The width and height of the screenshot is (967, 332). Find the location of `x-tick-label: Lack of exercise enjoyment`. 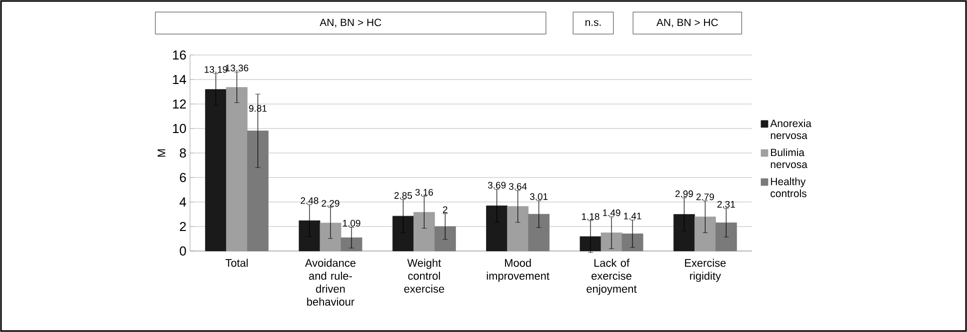

x-tick-label: Lack of exercise enjoyment is located at coordinates (611, 276).